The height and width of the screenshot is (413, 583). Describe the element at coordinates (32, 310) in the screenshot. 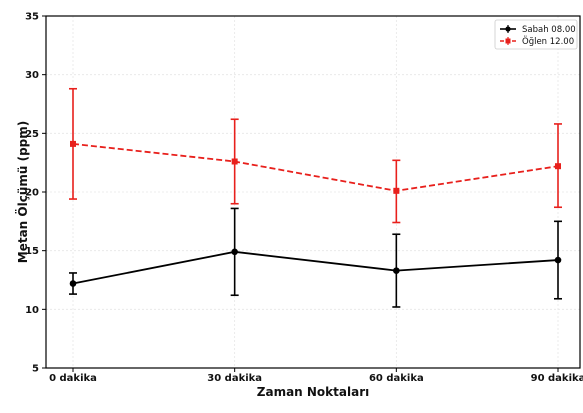

I see `y-tick-label: 10` at that location.